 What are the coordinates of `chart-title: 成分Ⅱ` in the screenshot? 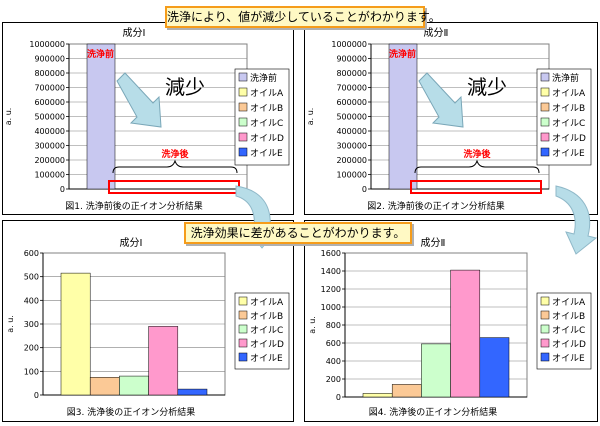 It's located at (433, 243).